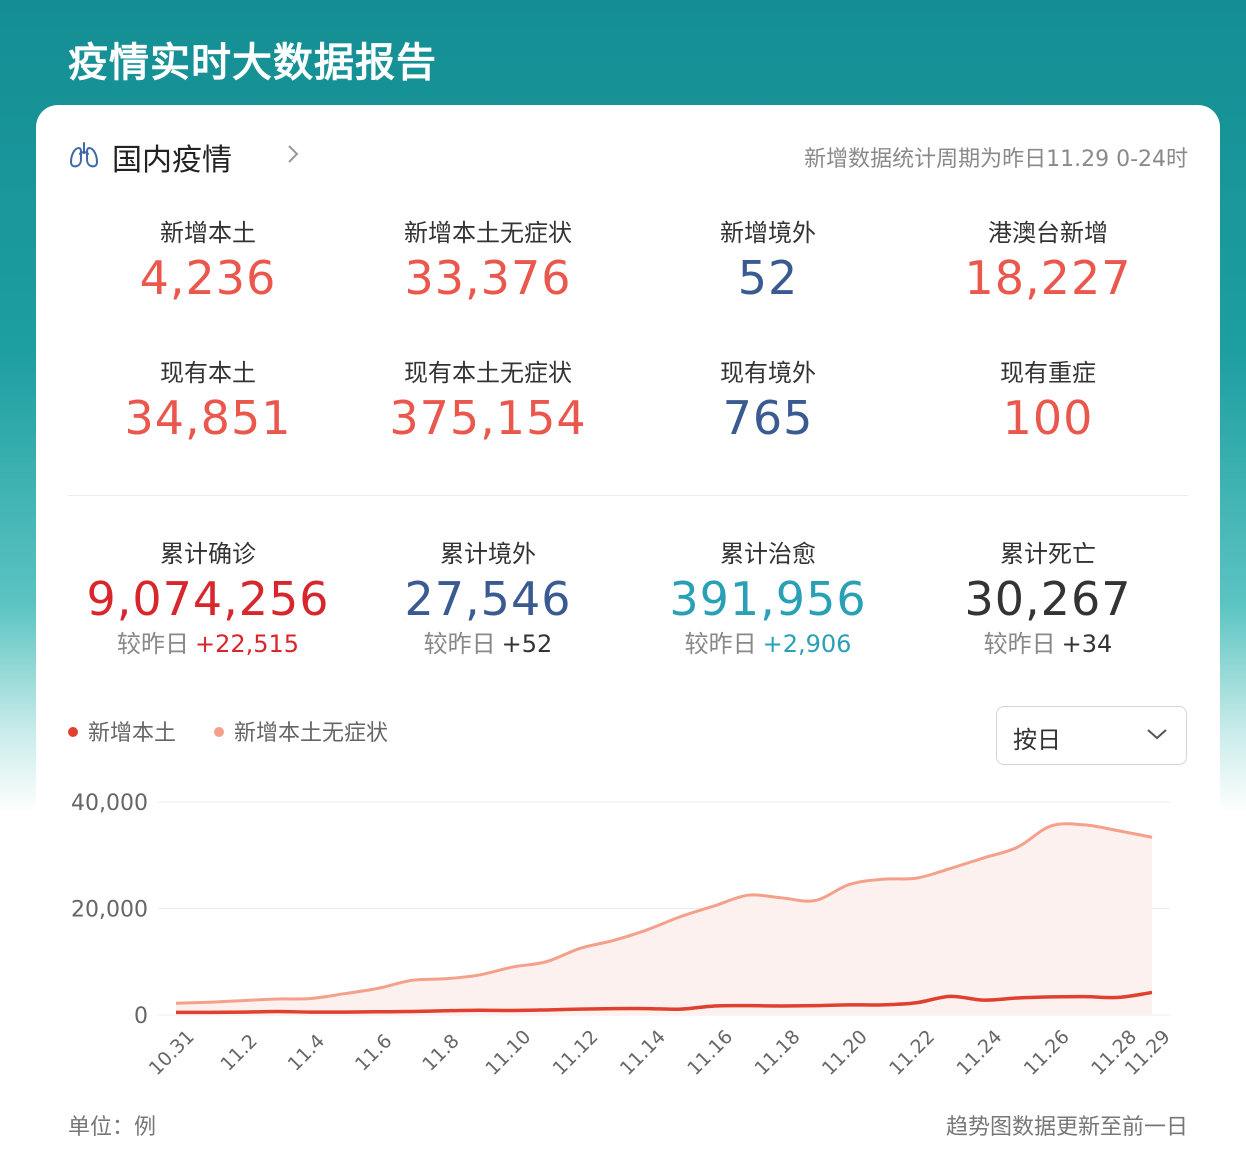 The image size is (1246, 1162). I want to click on card-header: 国内疫情 新增数据统计周期为昨日11.29 0-24时, so click(628, 156).